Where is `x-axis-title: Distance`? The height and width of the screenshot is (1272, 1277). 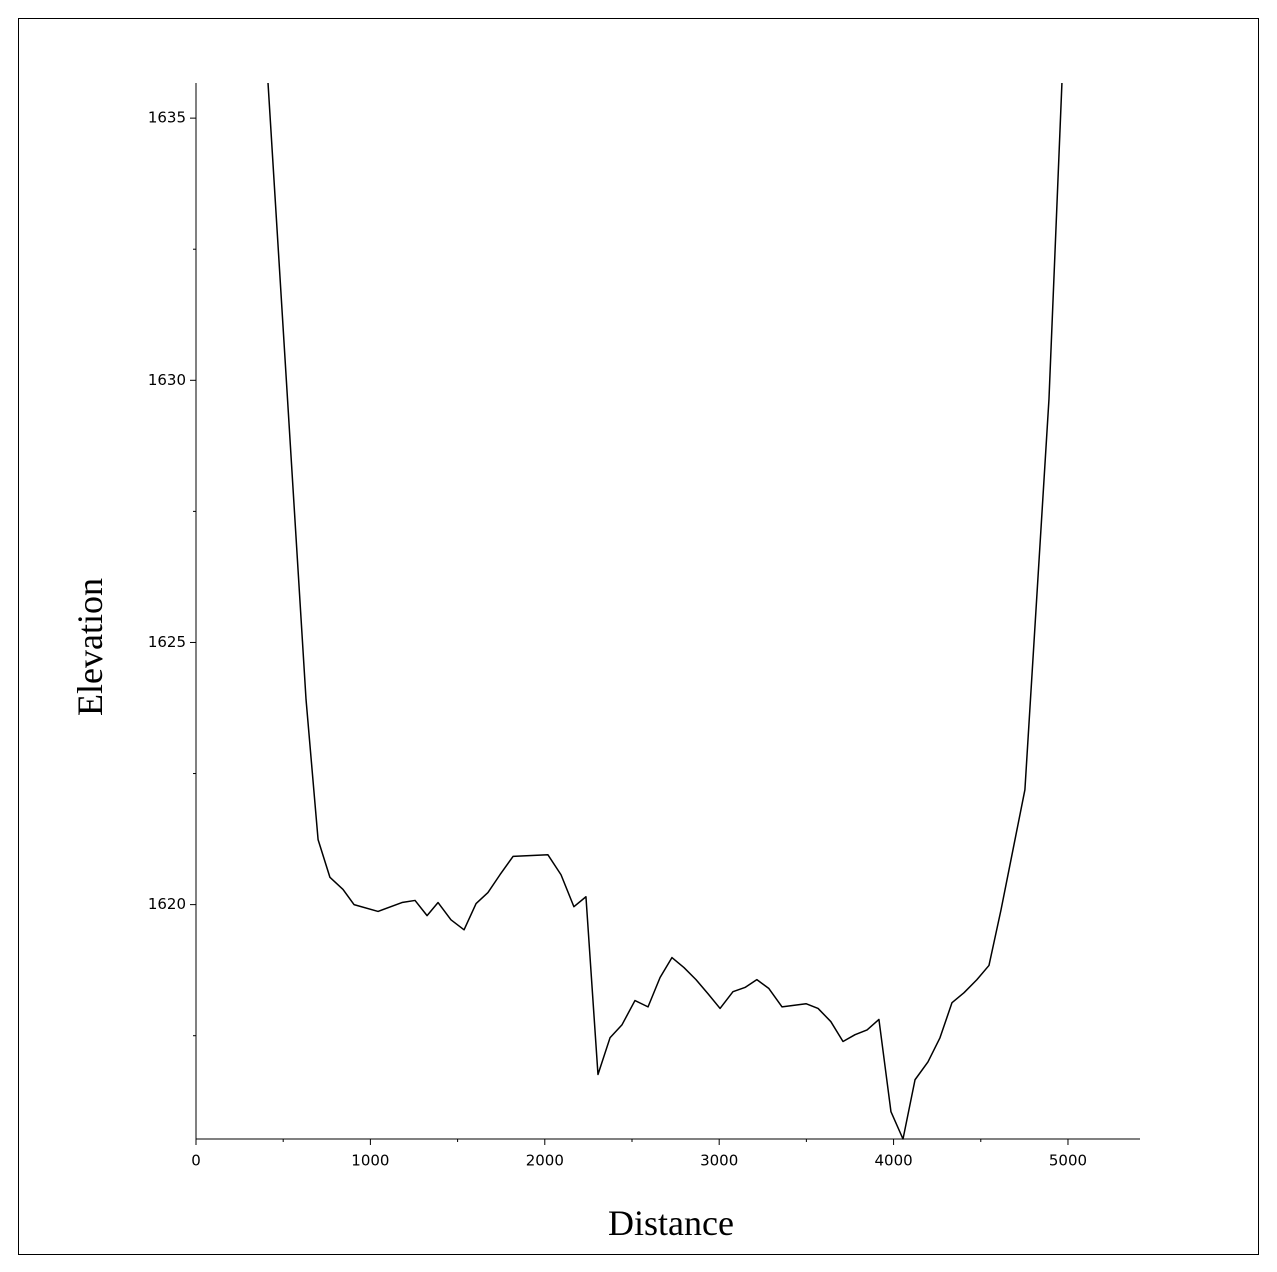 x-axis-title: Distance is located at coordinates (671, 1223).